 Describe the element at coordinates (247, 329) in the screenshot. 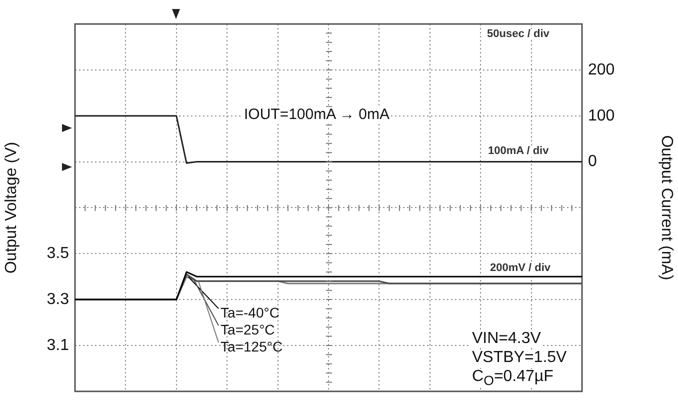

I see `text: Ta=25°C` at that location.